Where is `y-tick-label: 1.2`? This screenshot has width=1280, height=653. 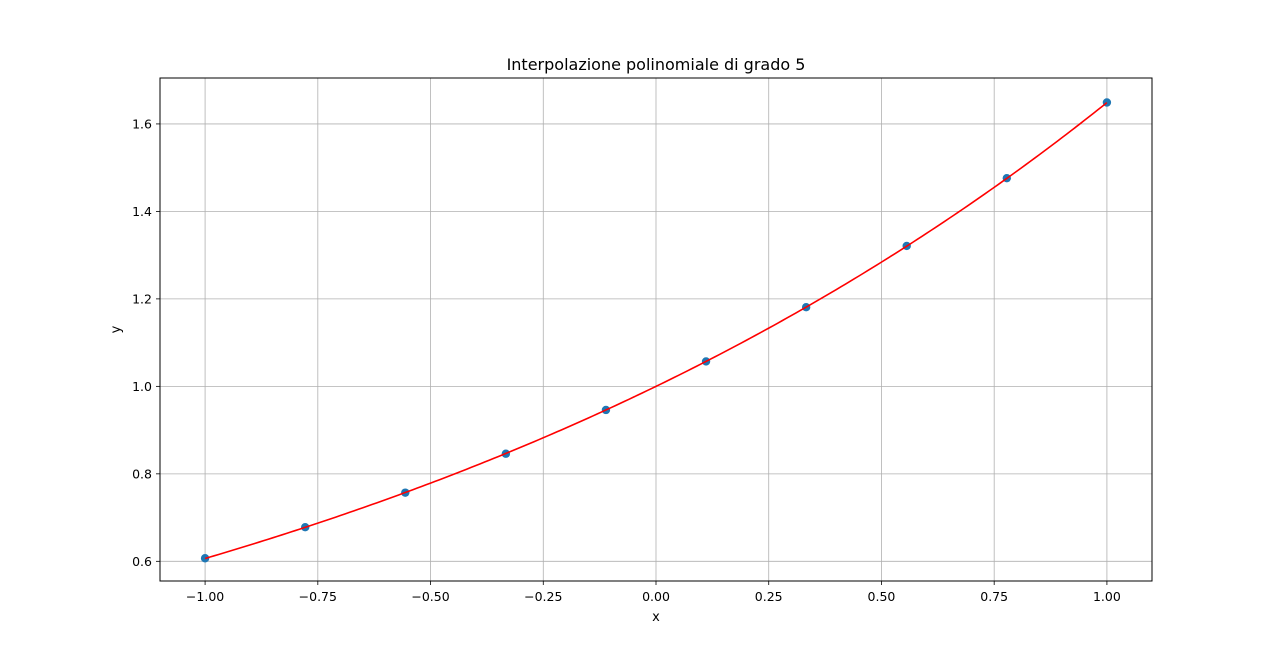
y-tick-label: 1.2 is located at coordinates (142, 298).